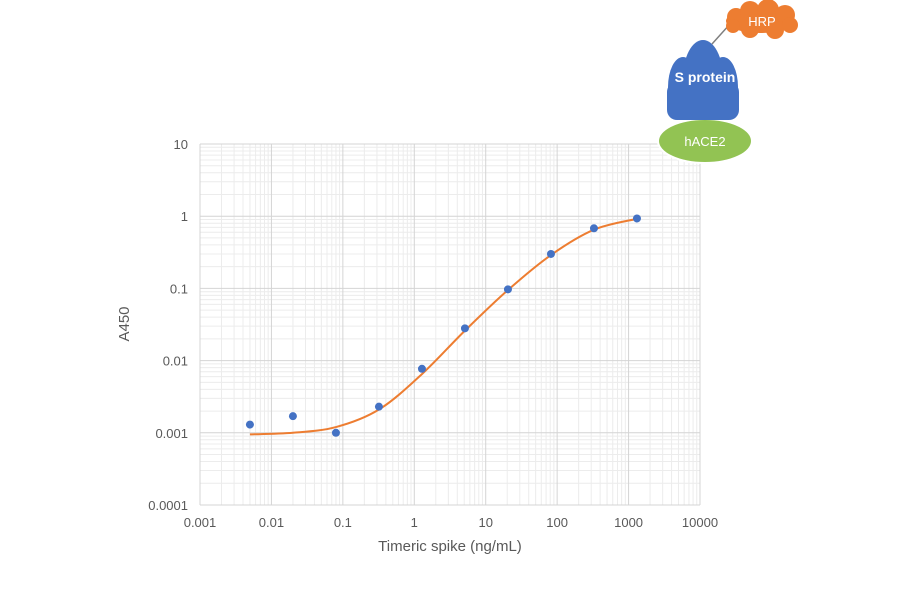 This screenshot has width=900, height=594. Describe the element at coordinates (171, 433) in the screenshot. I see `y-tick-label: 0.001` at that location.